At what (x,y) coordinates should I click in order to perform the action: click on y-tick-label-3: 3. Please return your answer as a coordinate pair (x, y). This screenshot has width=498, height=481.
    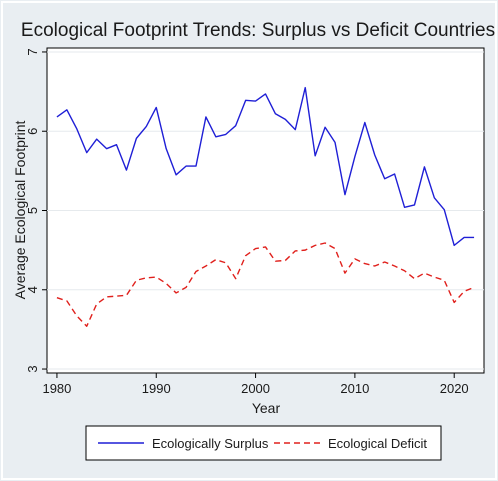
    Looking at the image, I should click on (32, 368).